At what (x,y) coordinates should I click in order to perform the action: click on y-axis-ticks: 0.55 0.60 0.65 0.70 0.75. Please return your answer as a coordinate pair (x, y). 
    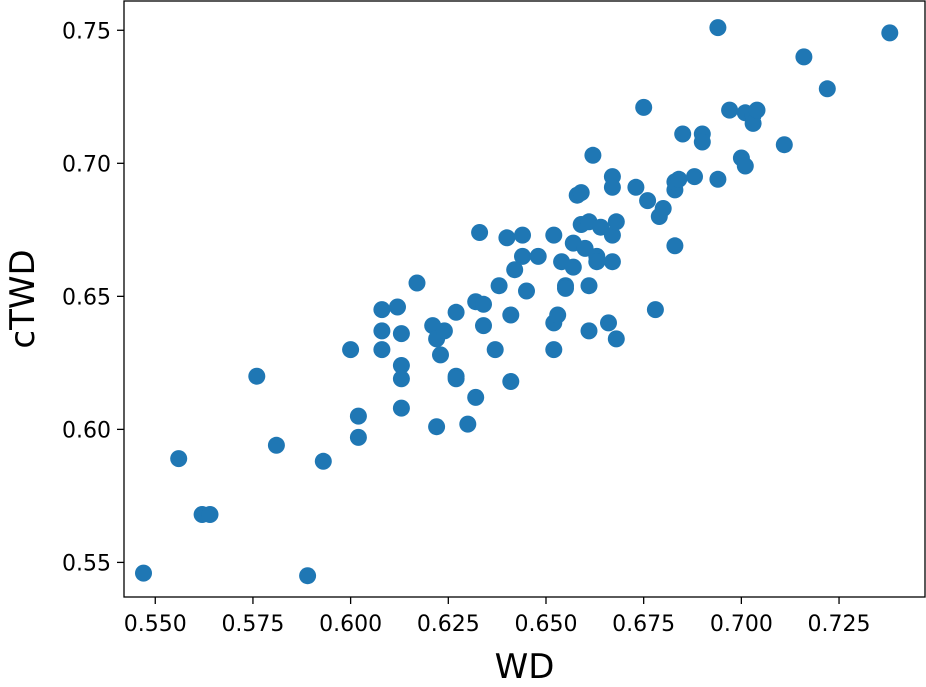
    Looking at the image, I should click on (93, 297).